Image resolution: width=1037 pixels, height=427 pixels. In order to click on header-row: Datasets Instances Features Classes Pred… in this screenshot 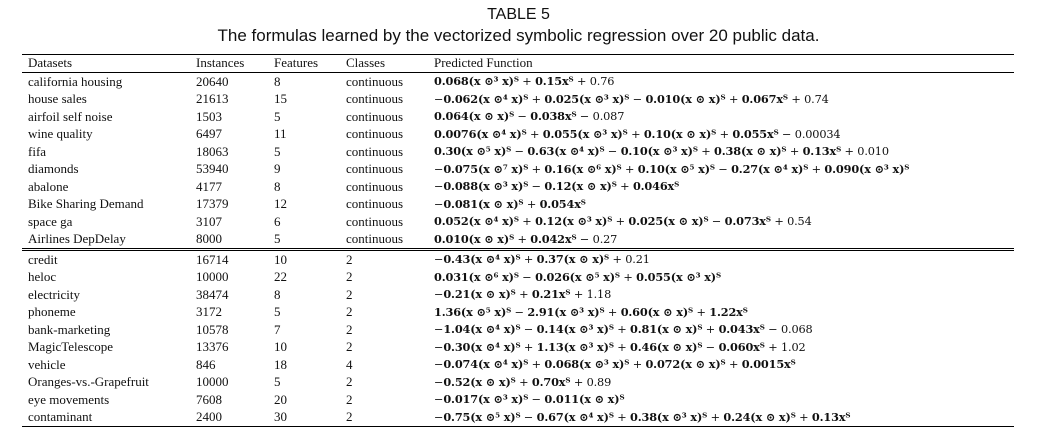, I will do `click(518, 63)`.